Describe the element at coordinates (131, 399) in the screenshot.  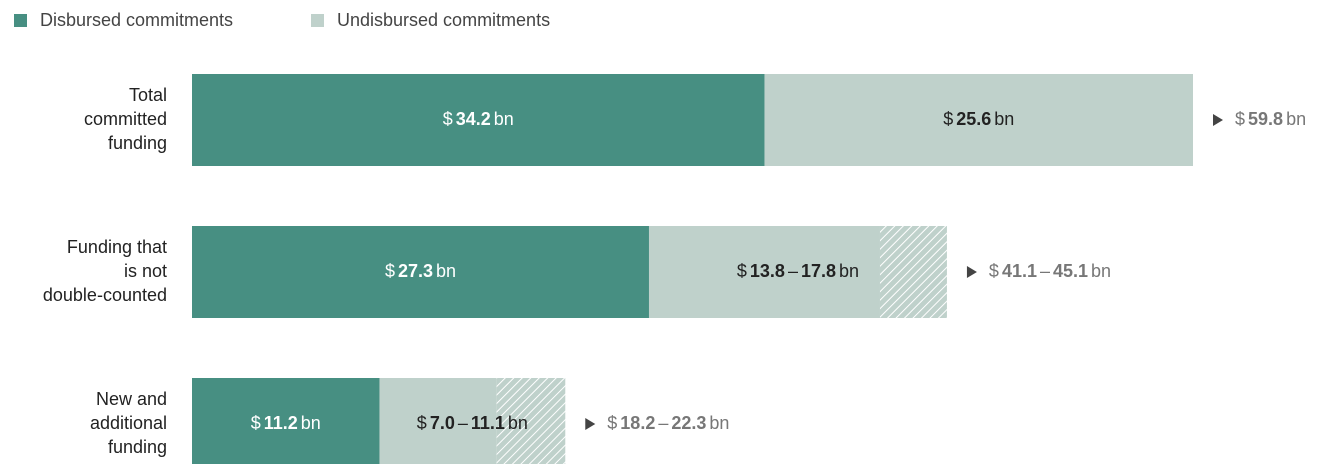
I see `category-label: New and` at that location.